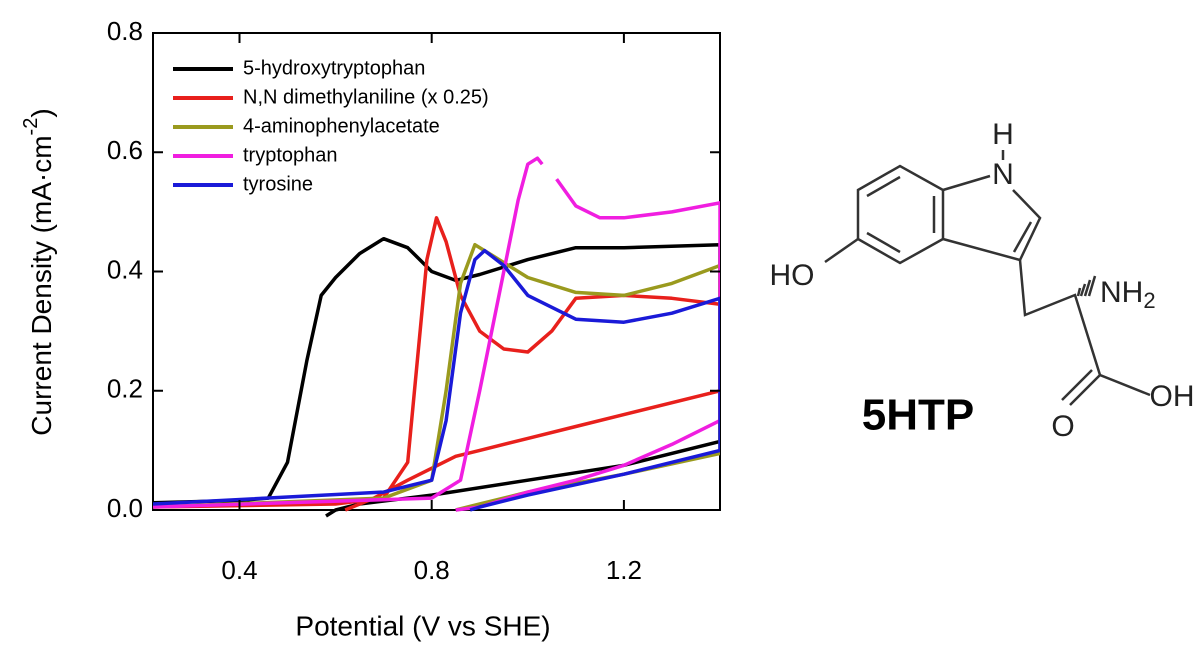  Describe the element at coordinates (992, 218) in the screenshot. I see `pyrrole-ring` at that location.